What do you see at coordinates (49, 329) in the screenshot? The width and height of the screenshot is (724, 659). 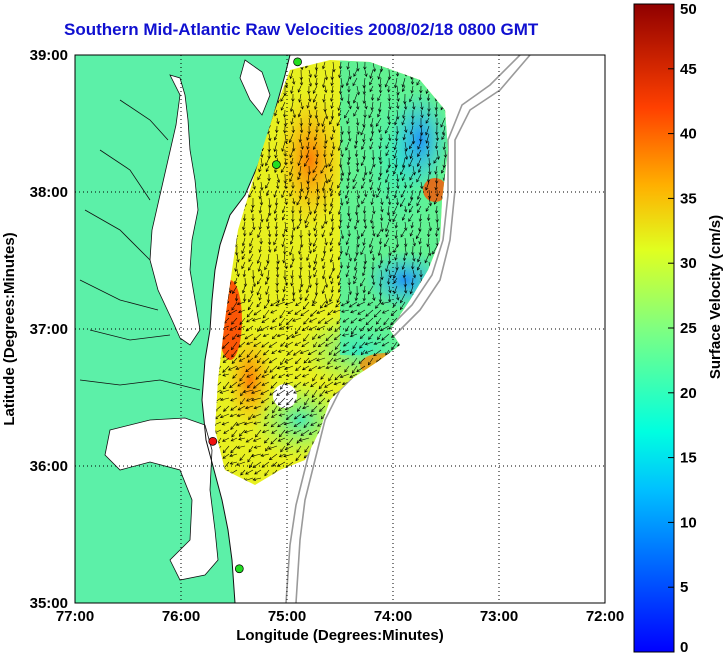 I see `y-tick-labels: 39:00 38:00 37:00 36:00 35:00` at bounding box center [49, 329].